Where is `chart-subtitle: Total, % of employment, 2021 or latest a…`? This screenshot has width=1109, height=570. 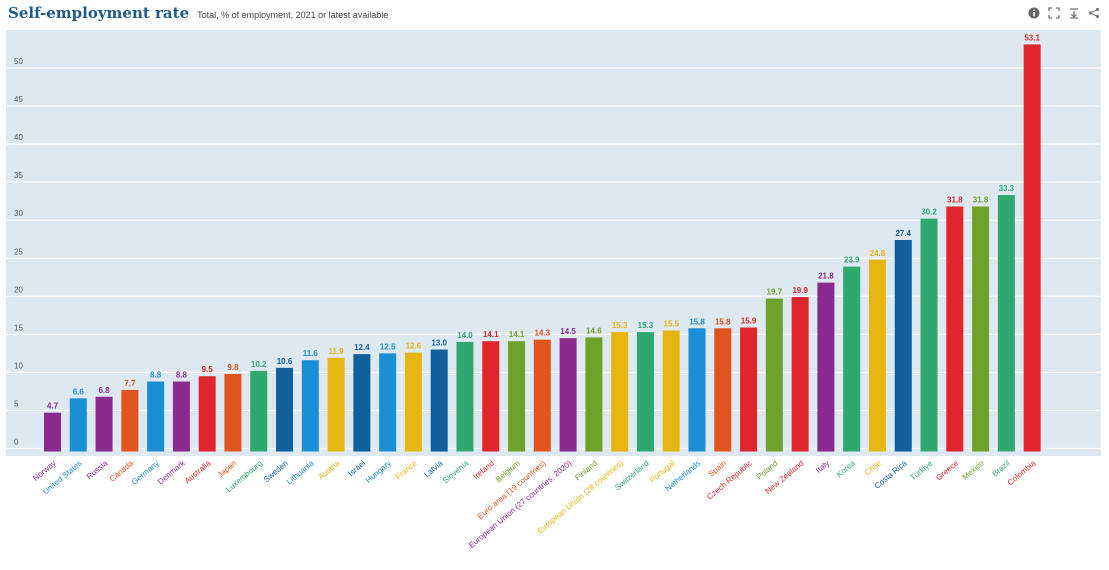
chart-subtitle: Total, % of employment, 2021 or latest a… is located at coordinates (293, 15).